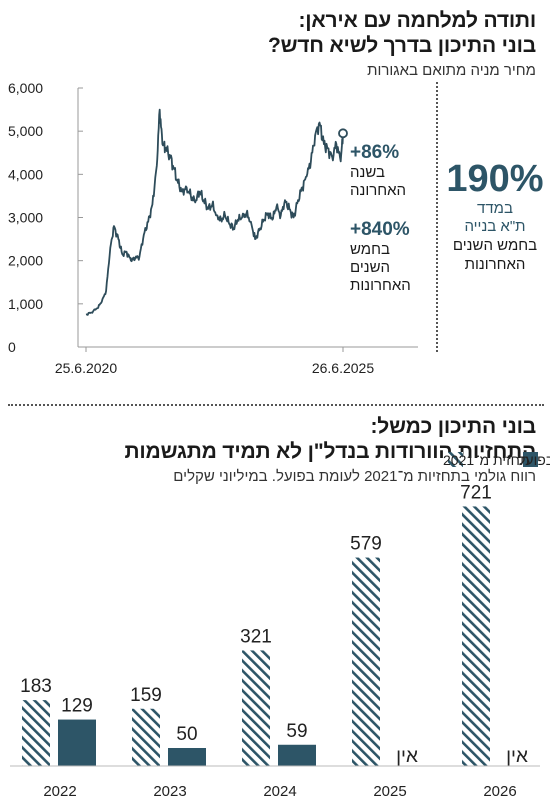 The height and width of the screenshot is (811, 550). What do you see at coordinates (530, 459) in the screenshot?
I see `legend-swatch-actual` at bounding box center [530, 459].